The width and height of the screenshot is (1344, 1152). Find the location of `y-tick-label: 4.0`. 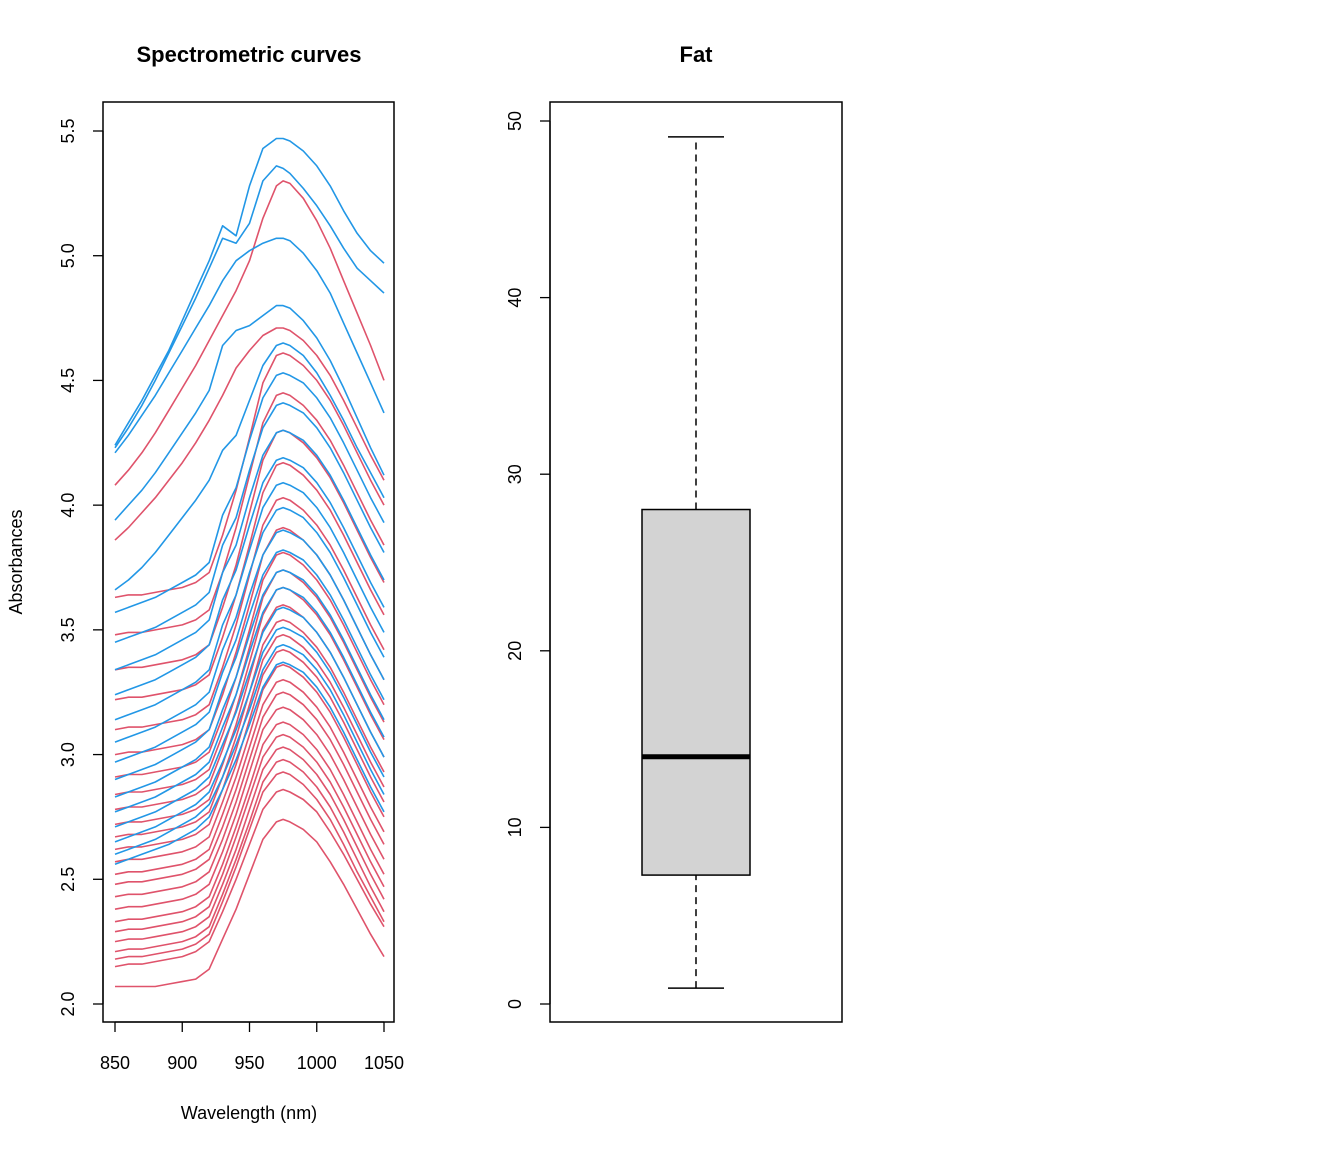

y-tick-label: 4.0 is located at coordinates (68, 505).